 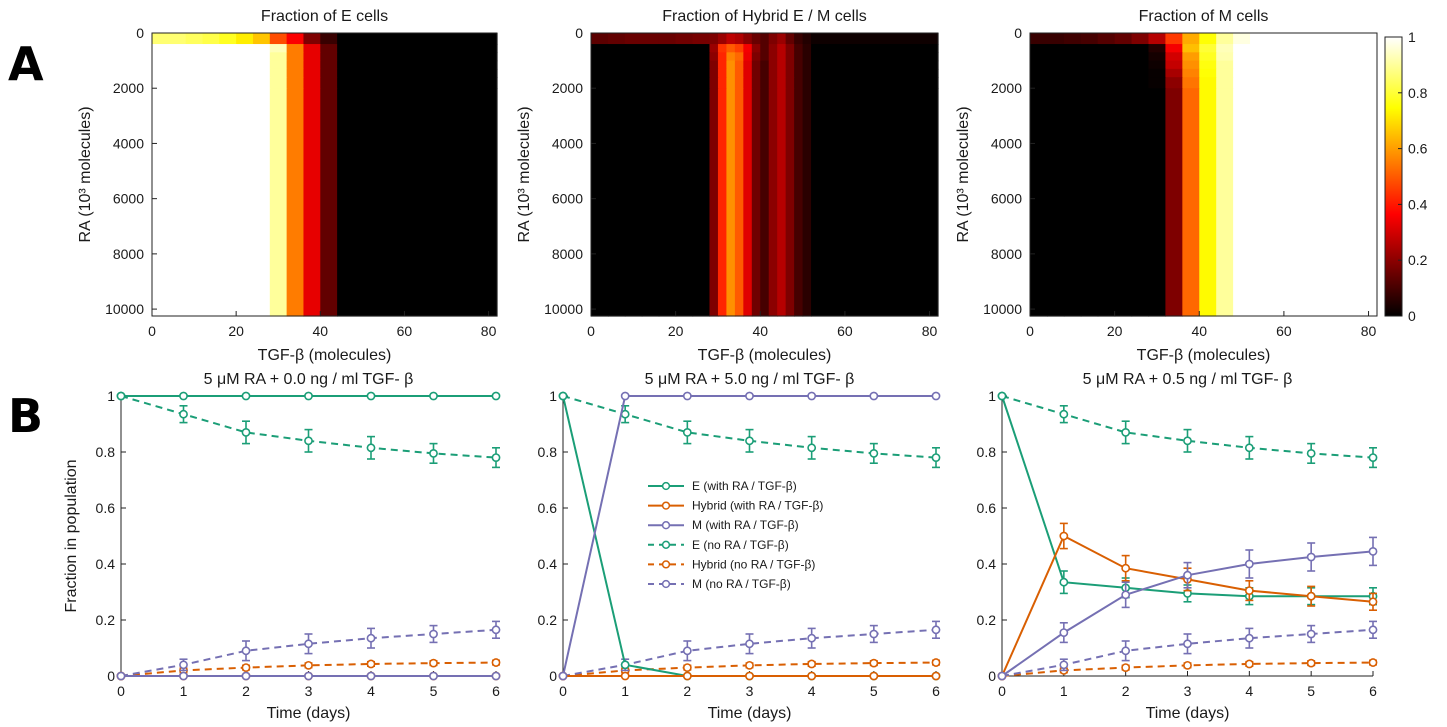 I want to click on x-axis-label: TGF-β (molecules), so click(x=765, y=355).